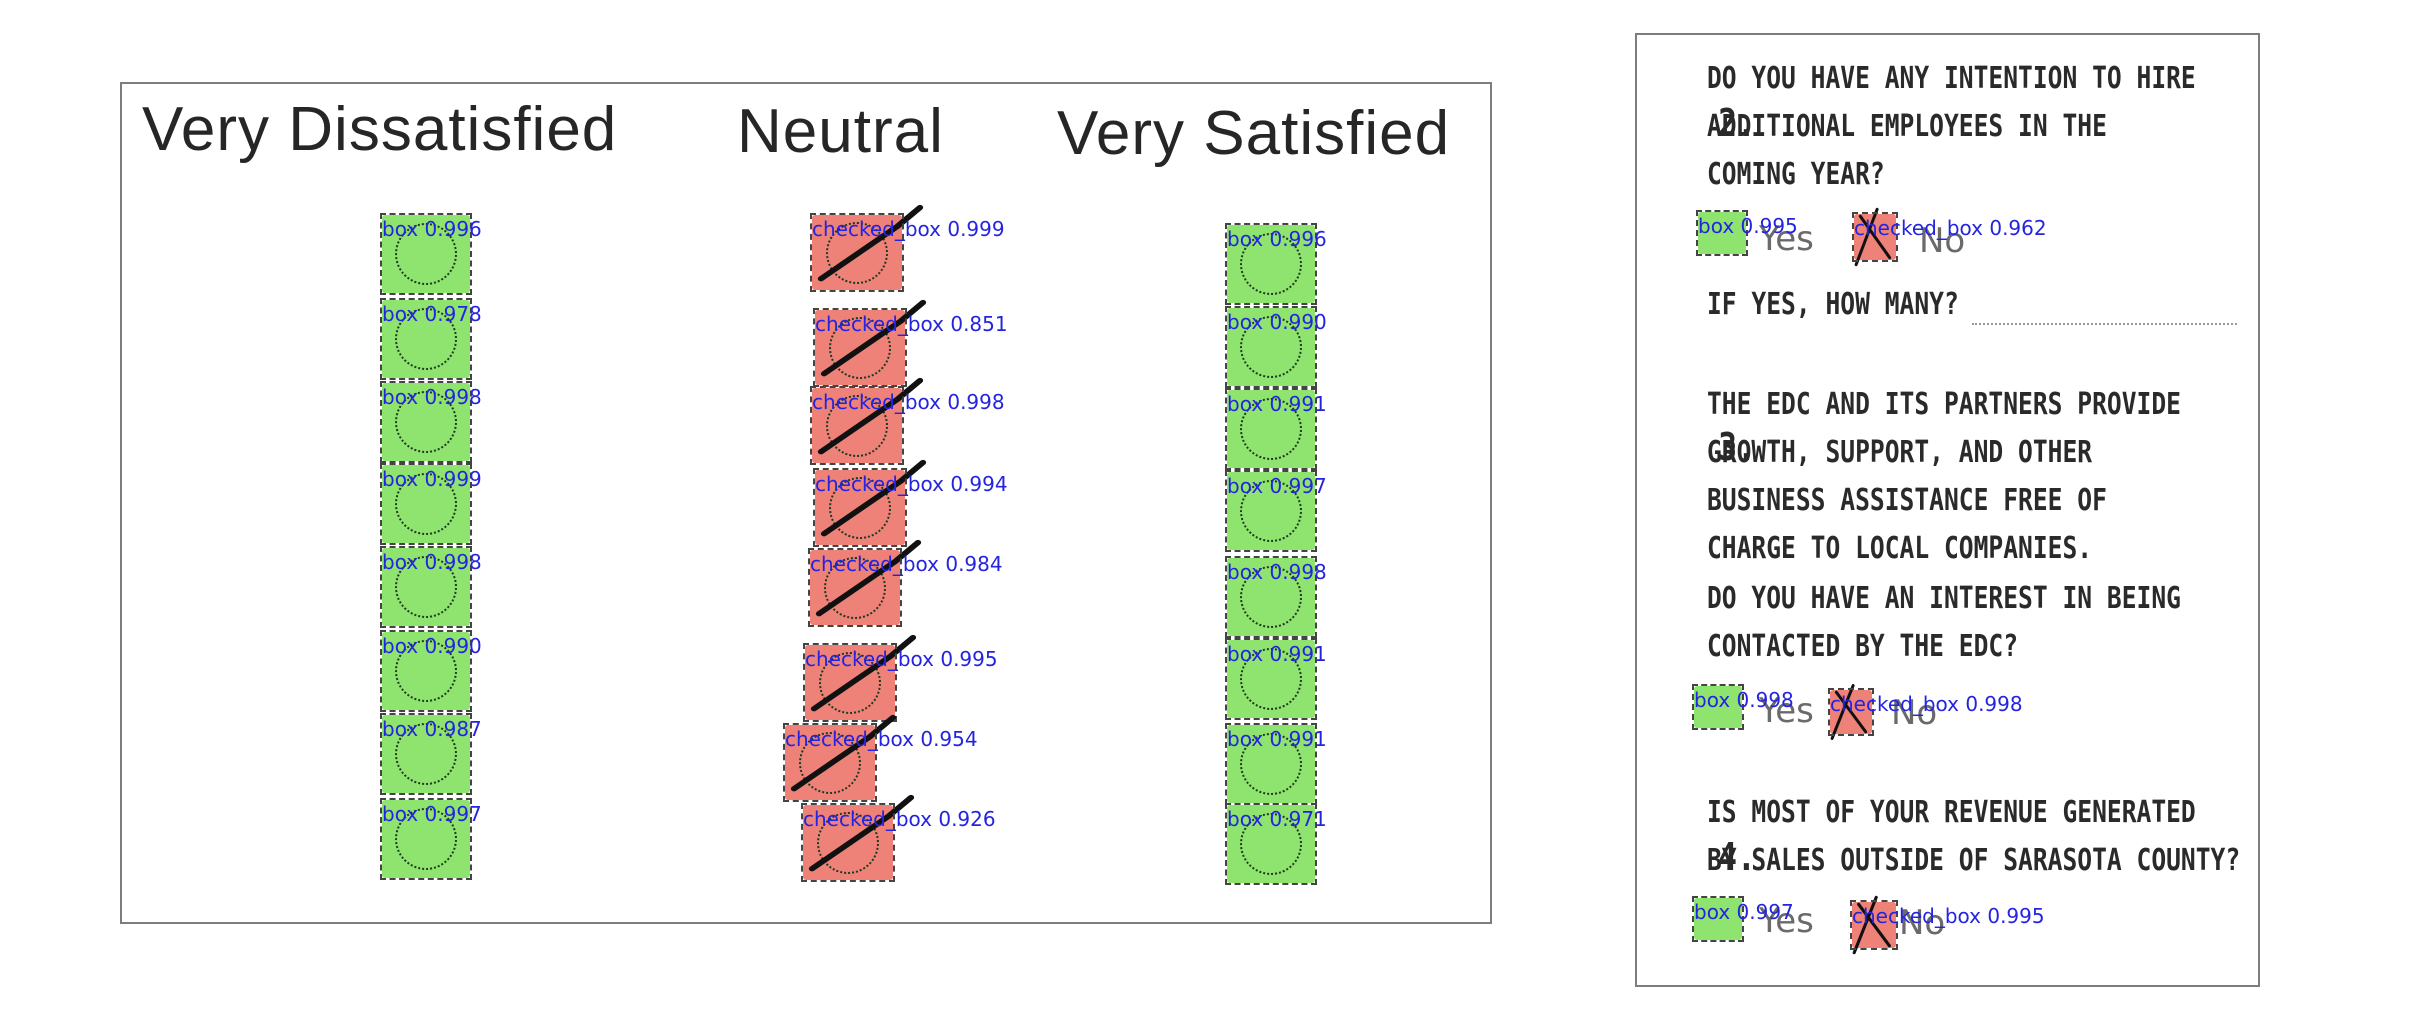 Image resolution: width=2420 pixels, height=1022 pixels. I want to click on question-3-no-checkbox: checked_box 0.998, so click(1925, 712).